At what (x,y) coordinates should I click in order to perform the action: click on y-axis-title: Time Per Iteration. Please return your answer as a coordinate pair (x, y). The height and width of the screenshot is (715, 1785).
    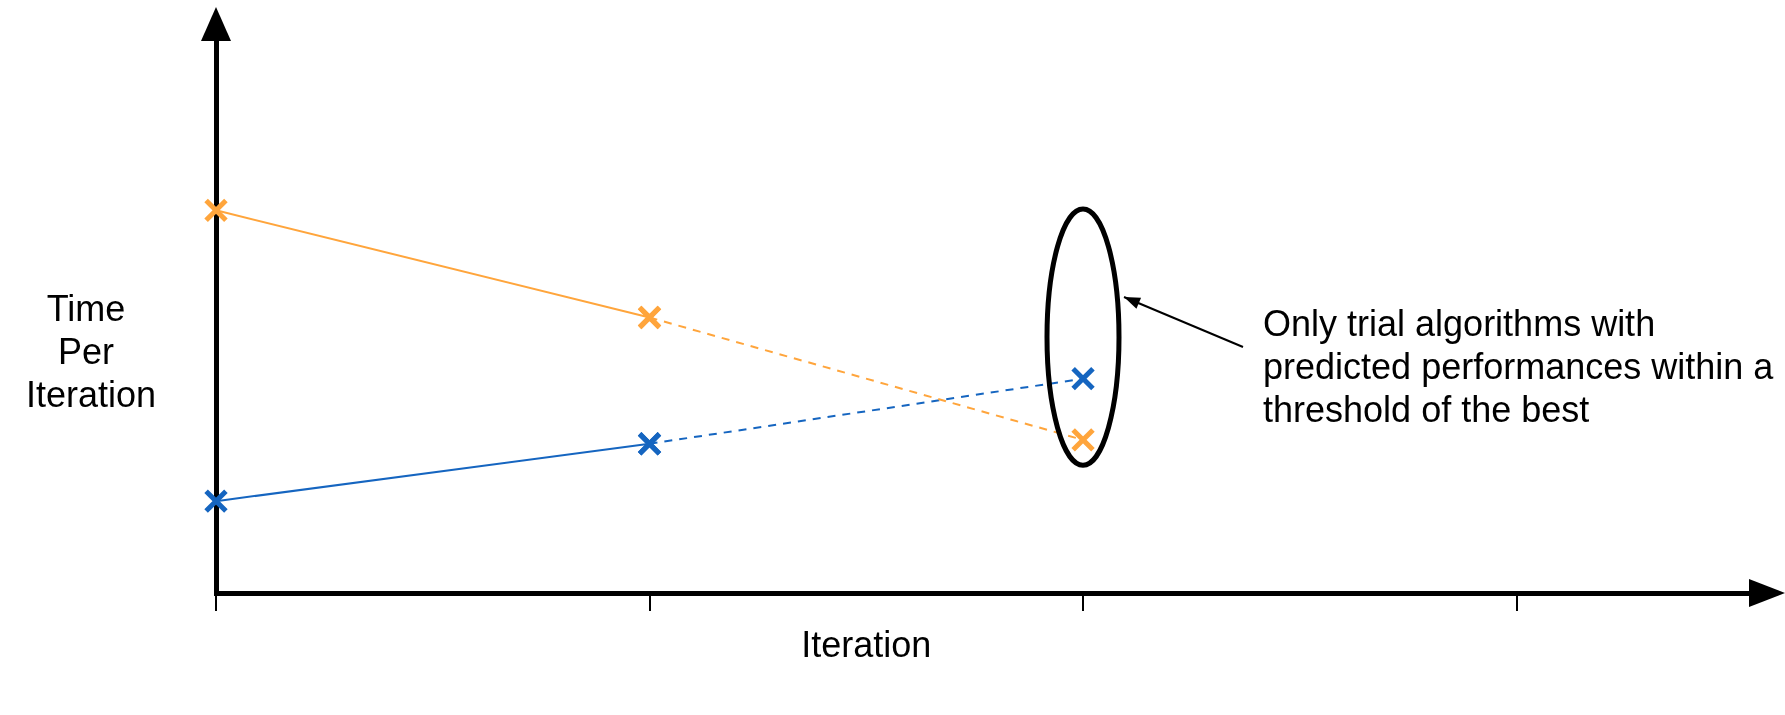
    Looking at the image, I should click on (91, 351).